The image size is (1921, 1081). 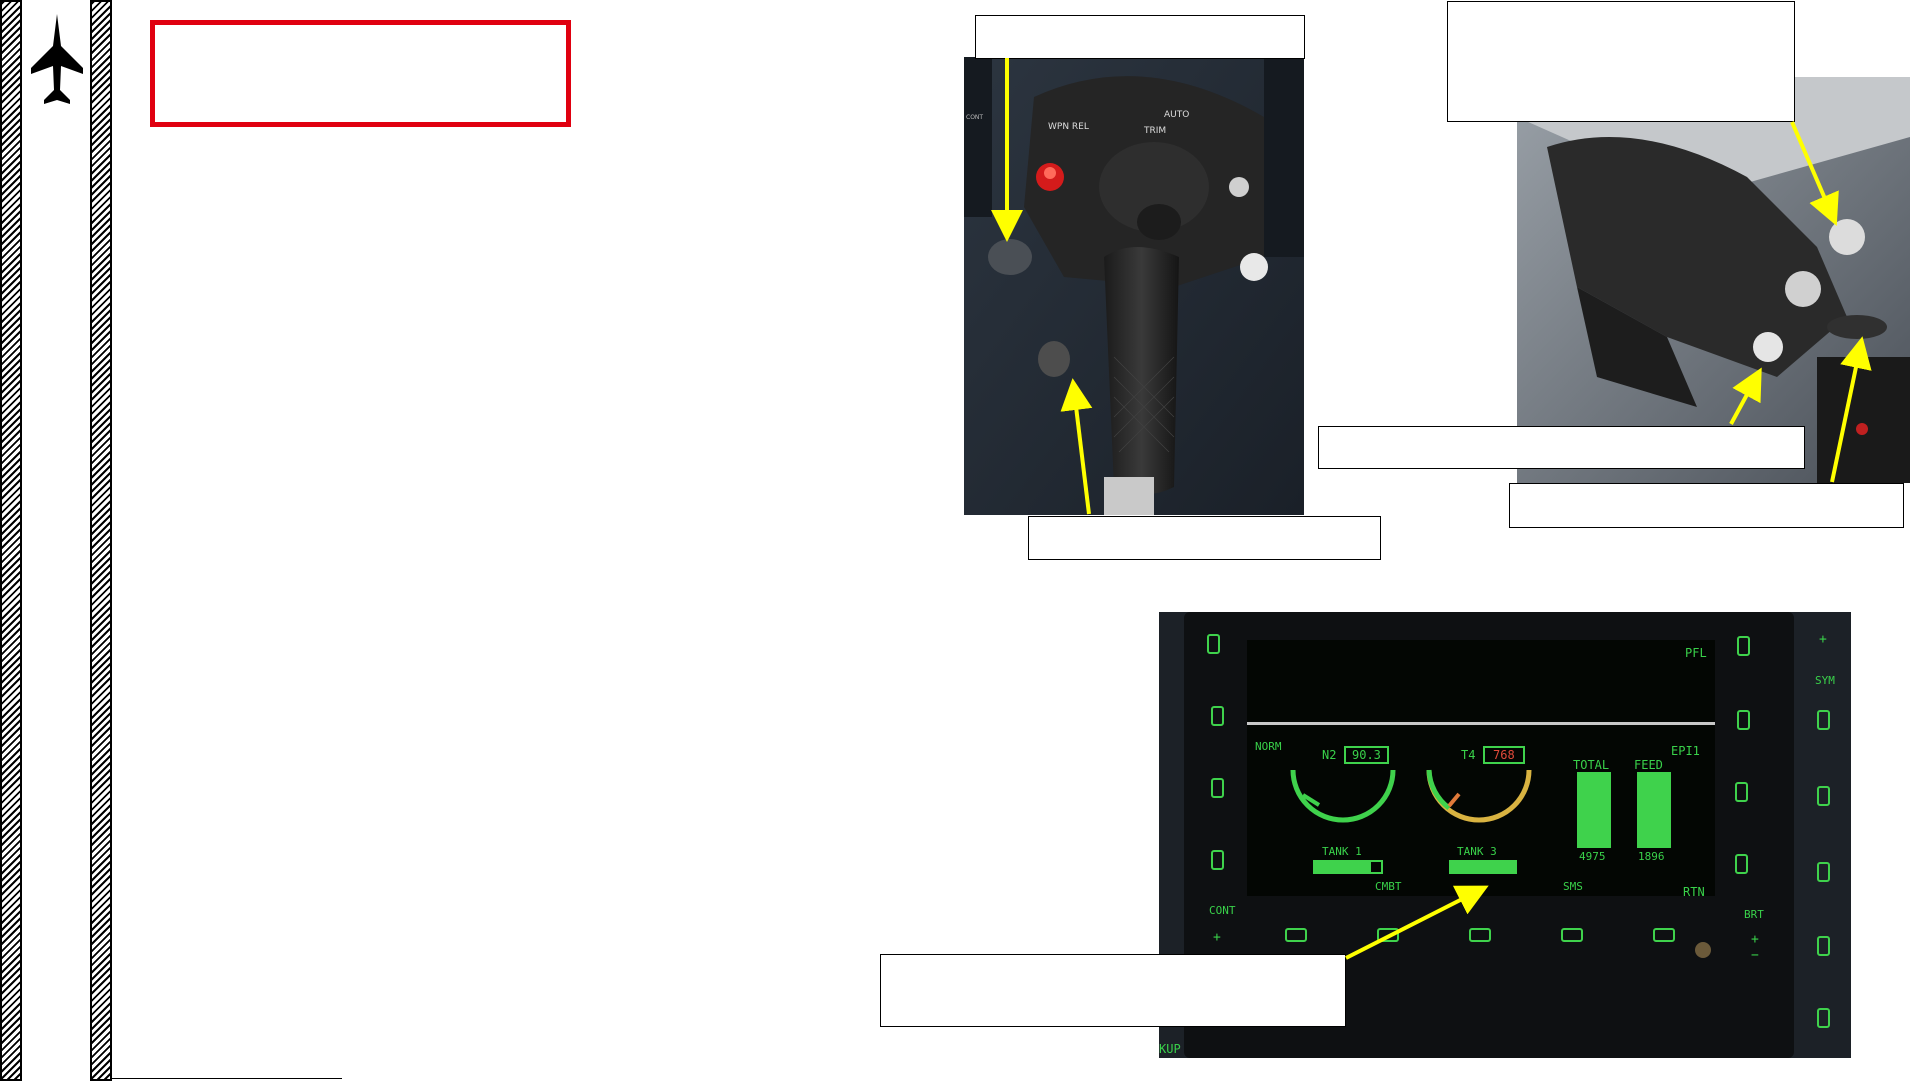 What do you see at coordinates (360, 73) in the screenshot?
I see `title-box` at bounding box center [360, 73].